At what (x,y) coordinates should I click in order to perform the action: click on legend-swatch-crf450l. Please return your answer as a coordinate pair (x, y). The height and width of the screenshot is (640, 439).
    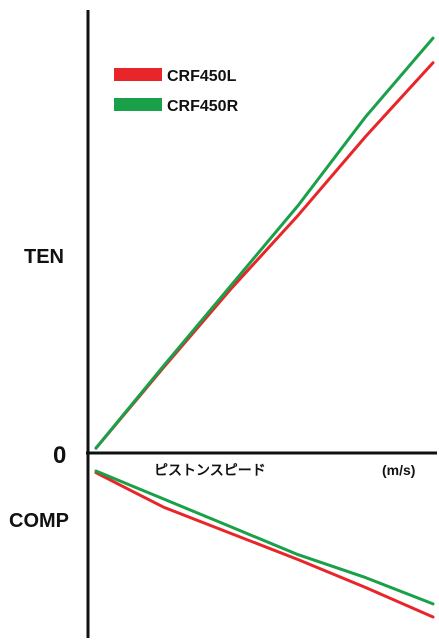
    Looking at the image, I should click on (138, 74).